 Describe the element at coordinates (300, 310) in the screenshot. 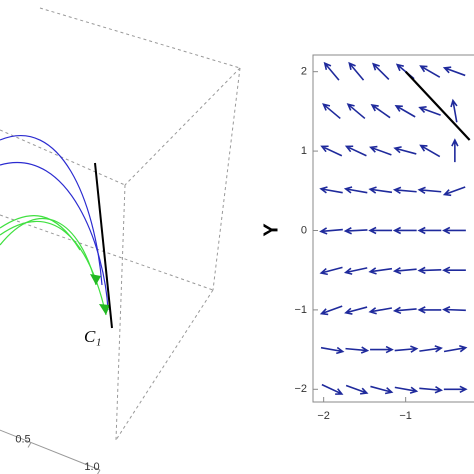

I see `y-tick-label: −1` at that location.